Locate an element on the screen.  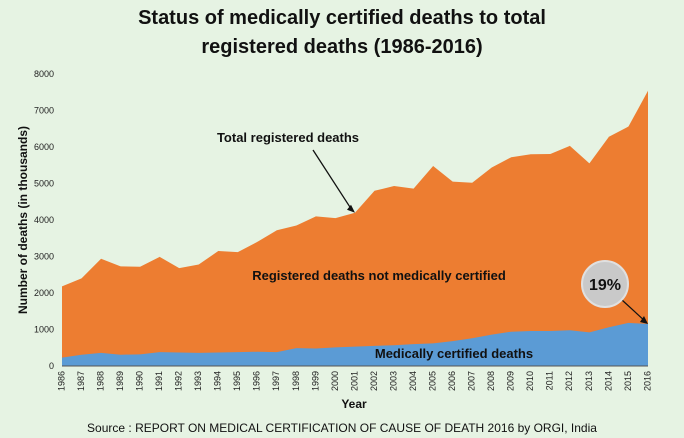
x-tick-label: 1987 is located at coordinates (81, 381).